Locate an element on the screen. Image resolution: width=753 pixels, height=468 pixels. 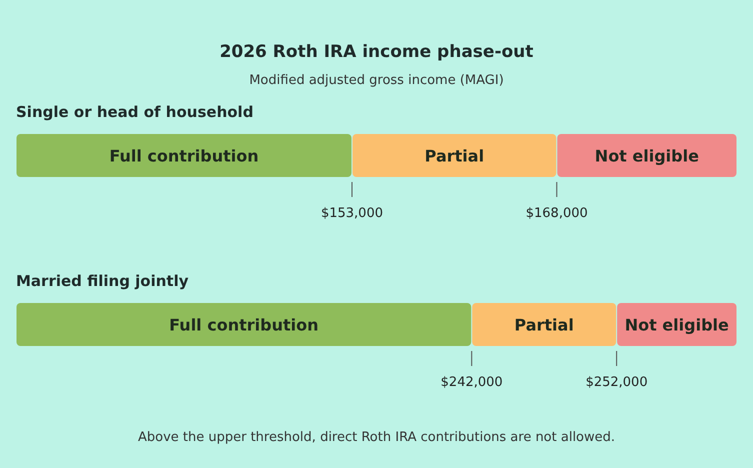
text: Above the upper threshold, direct Roth IRA contributions are not allowed. is located at coordinates (377, 437).